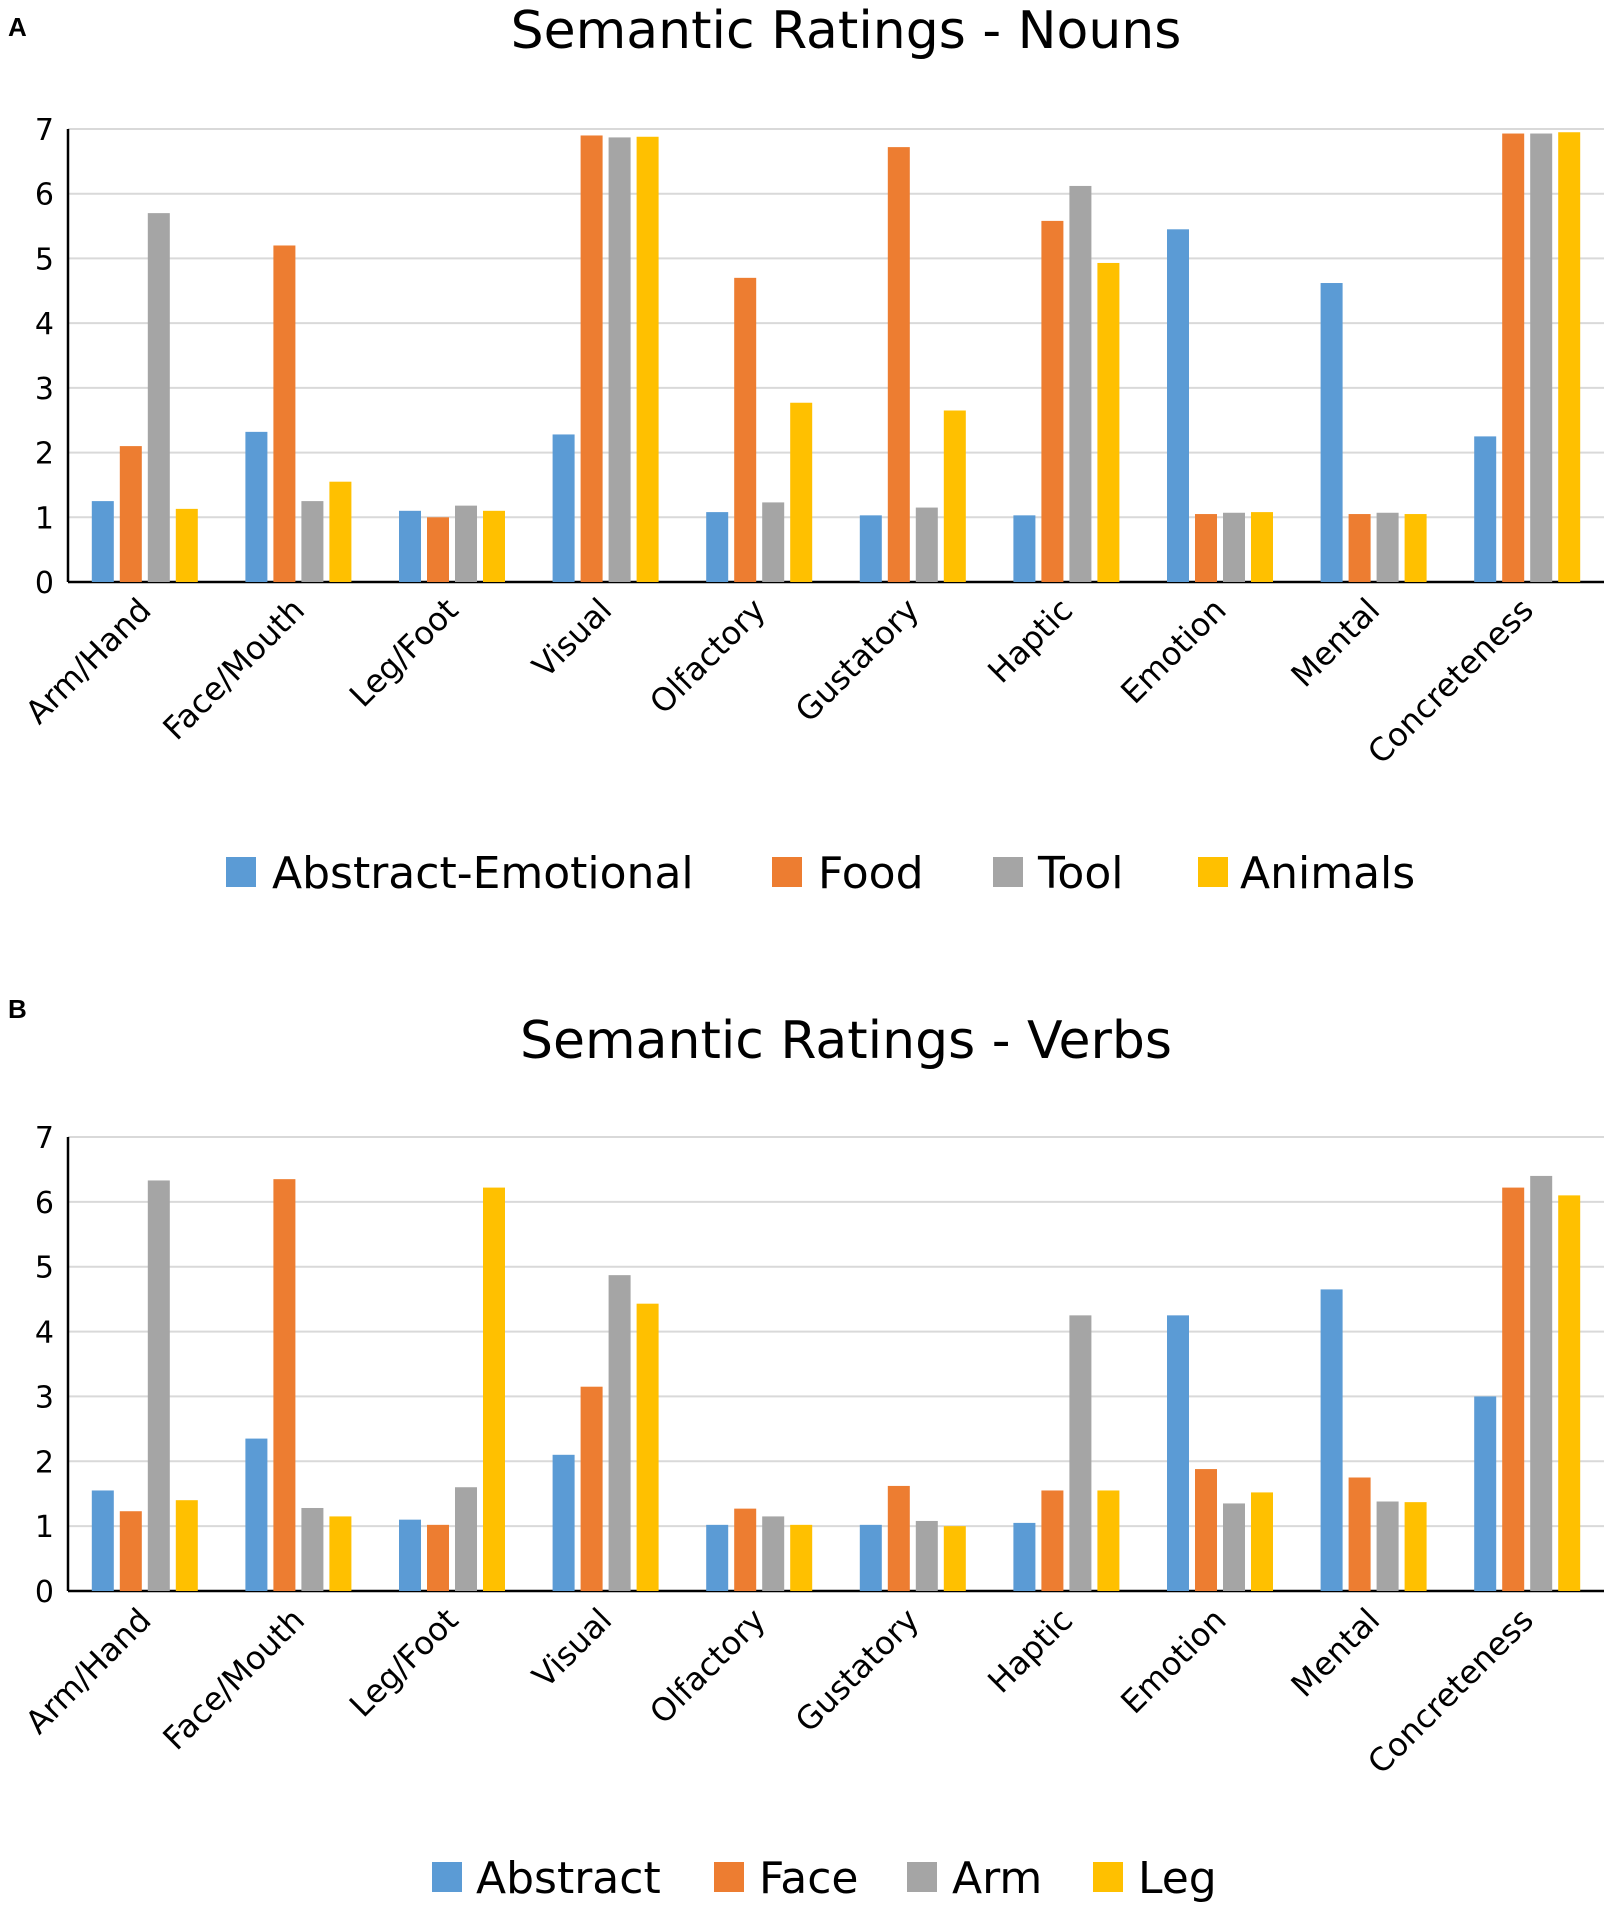 Image resolution: width=1610 pixels, height=1928 pixels. Describe the element at coordinates (1415, 548) in the screenshot. I see `nouns-bar-animals-mental` at that location.